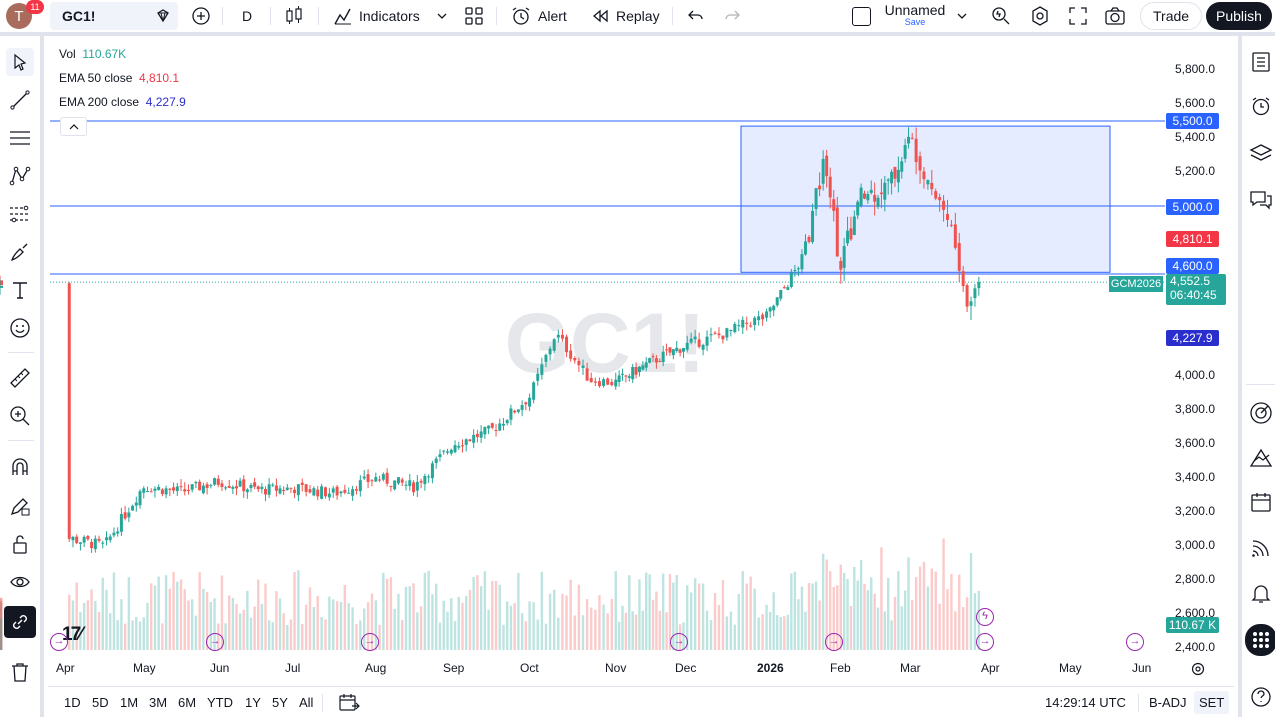  What do you see at coordinates (1192, 207) in the screenshot?
I see `price-label-5000: 5,000.0` at bounding box center [1192, 207].